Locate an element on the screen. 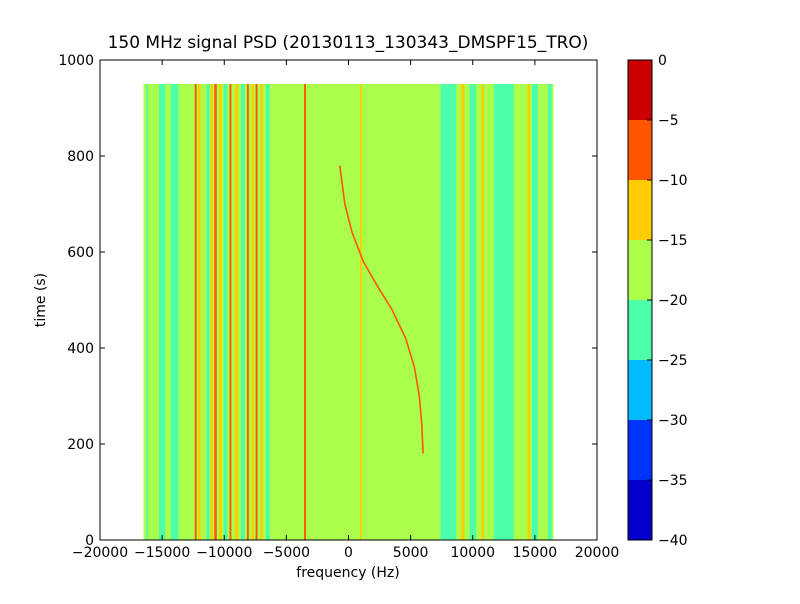 This screenshot has width=800, height=604. y-tick-label: 200 is located at coordinates (80, 445).